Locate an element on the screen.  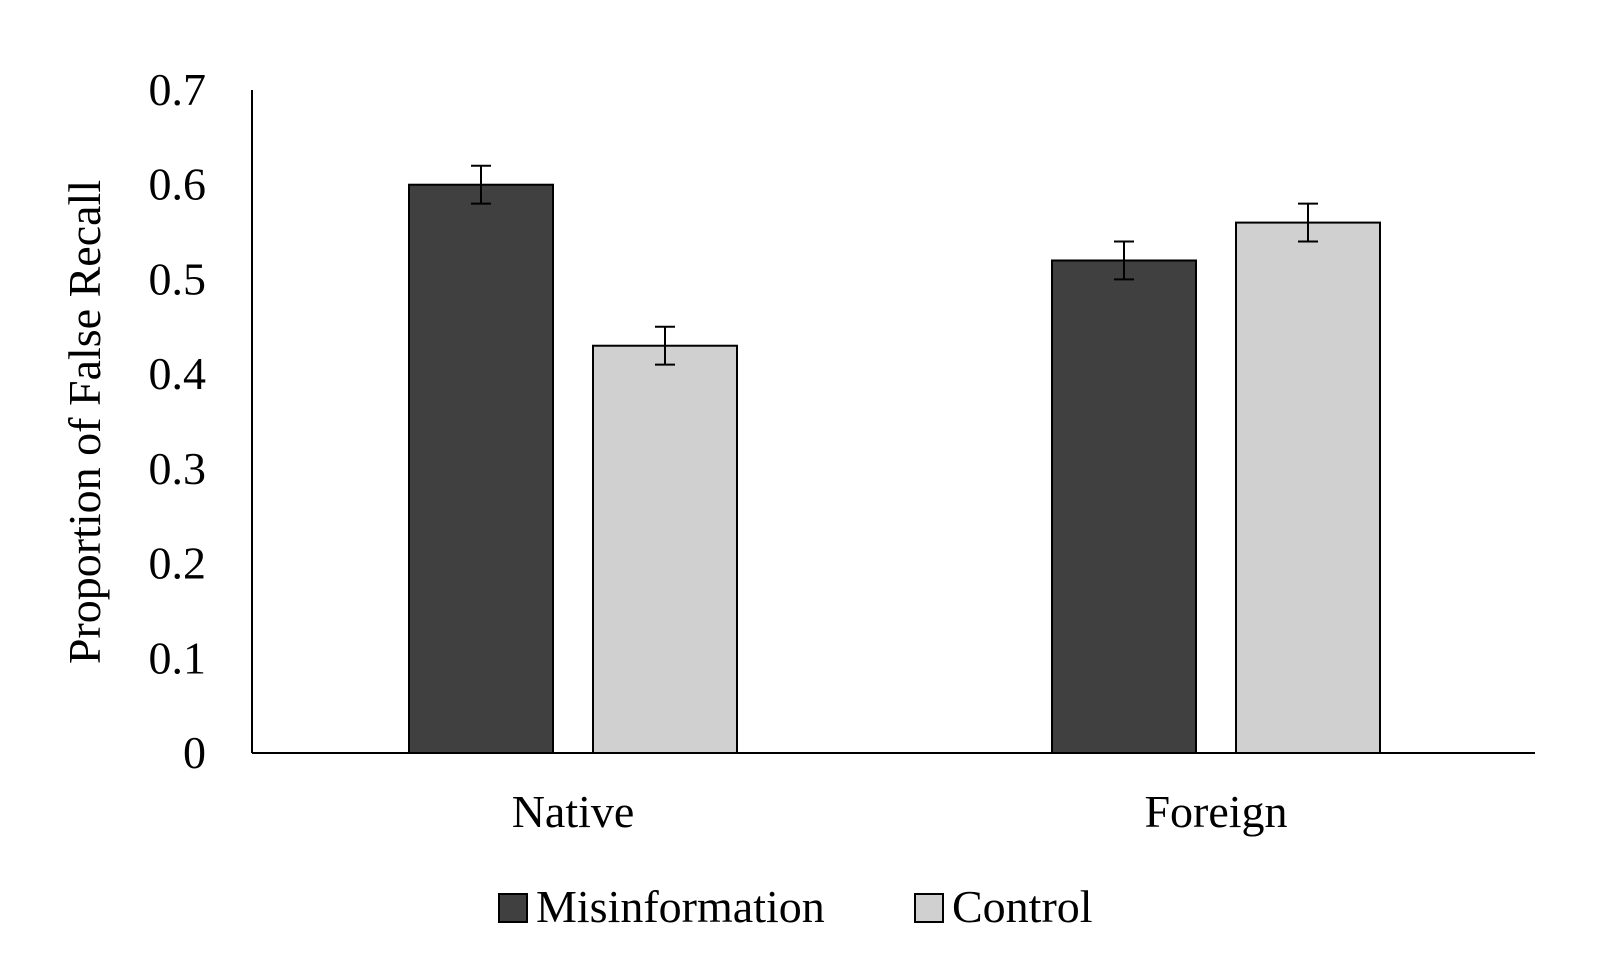
y-tick-label: 0.4 is located at coordinates (178, 373).